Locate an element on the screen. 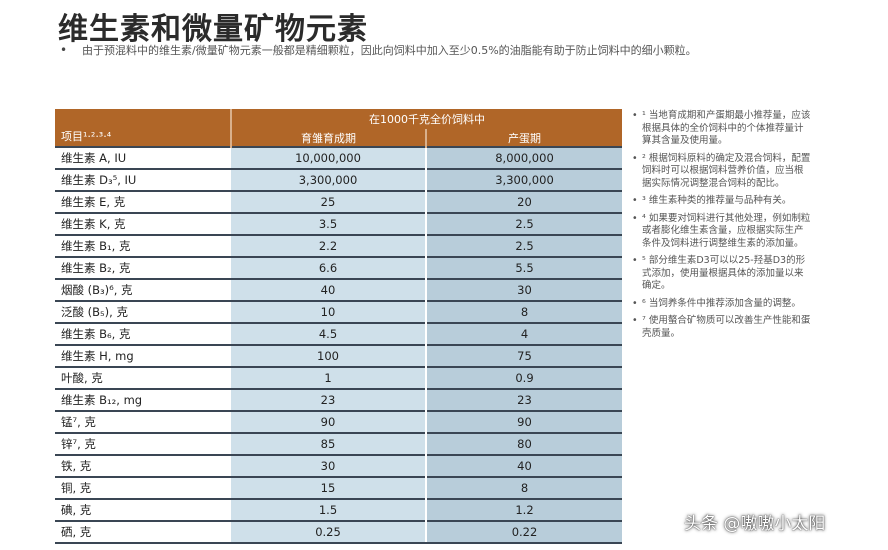 The image size is (888, 550). table-row: 锰⁷, 克 90 90 is located at coordinates (338, 421).